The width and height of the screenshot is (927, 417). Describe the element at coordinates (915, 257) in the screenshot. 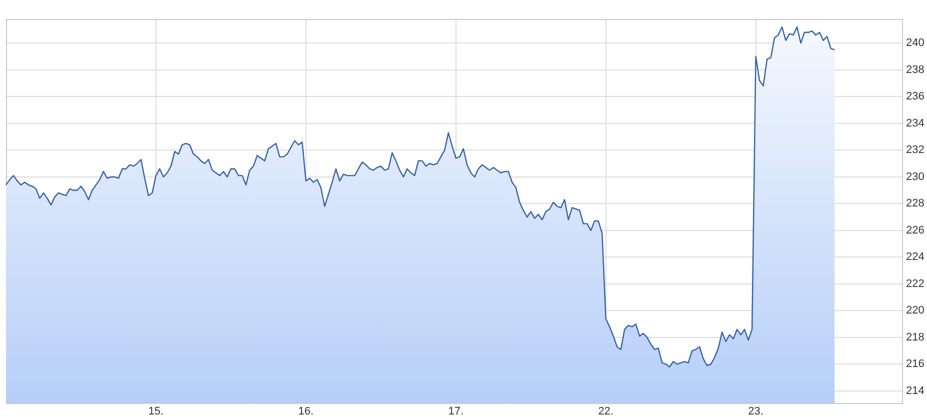

I see `y-tick-label: 224` at that location.